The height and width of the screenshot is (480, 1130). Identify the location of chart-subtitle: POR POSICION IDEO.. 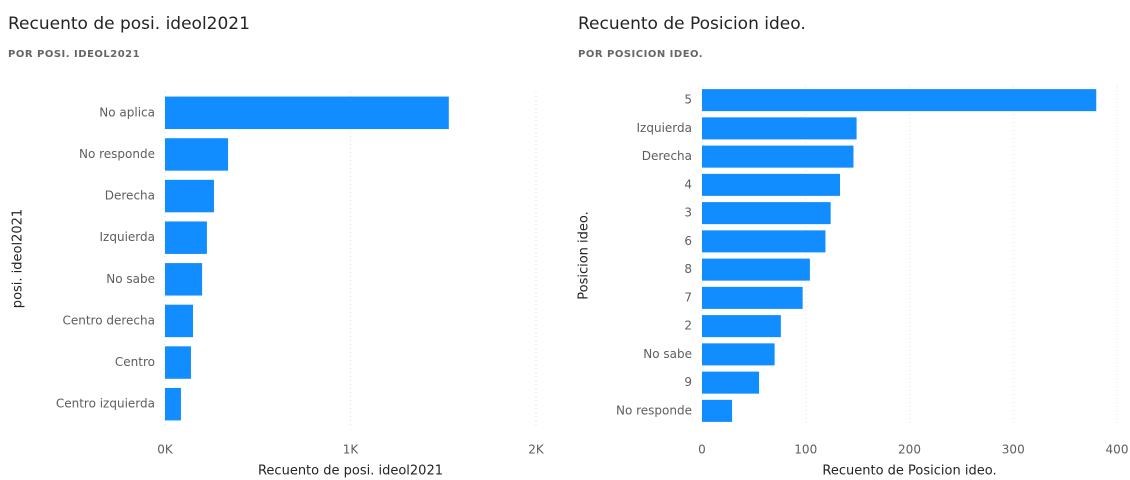
(640, 54).